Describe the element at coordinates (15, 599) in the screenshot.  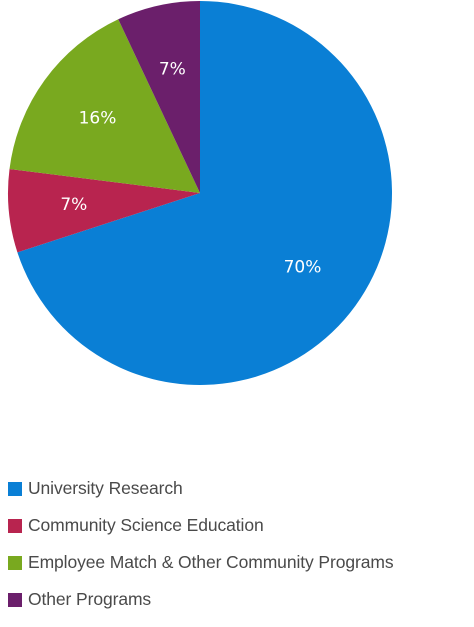
I see `legend-swatch-other-programs` at that location.